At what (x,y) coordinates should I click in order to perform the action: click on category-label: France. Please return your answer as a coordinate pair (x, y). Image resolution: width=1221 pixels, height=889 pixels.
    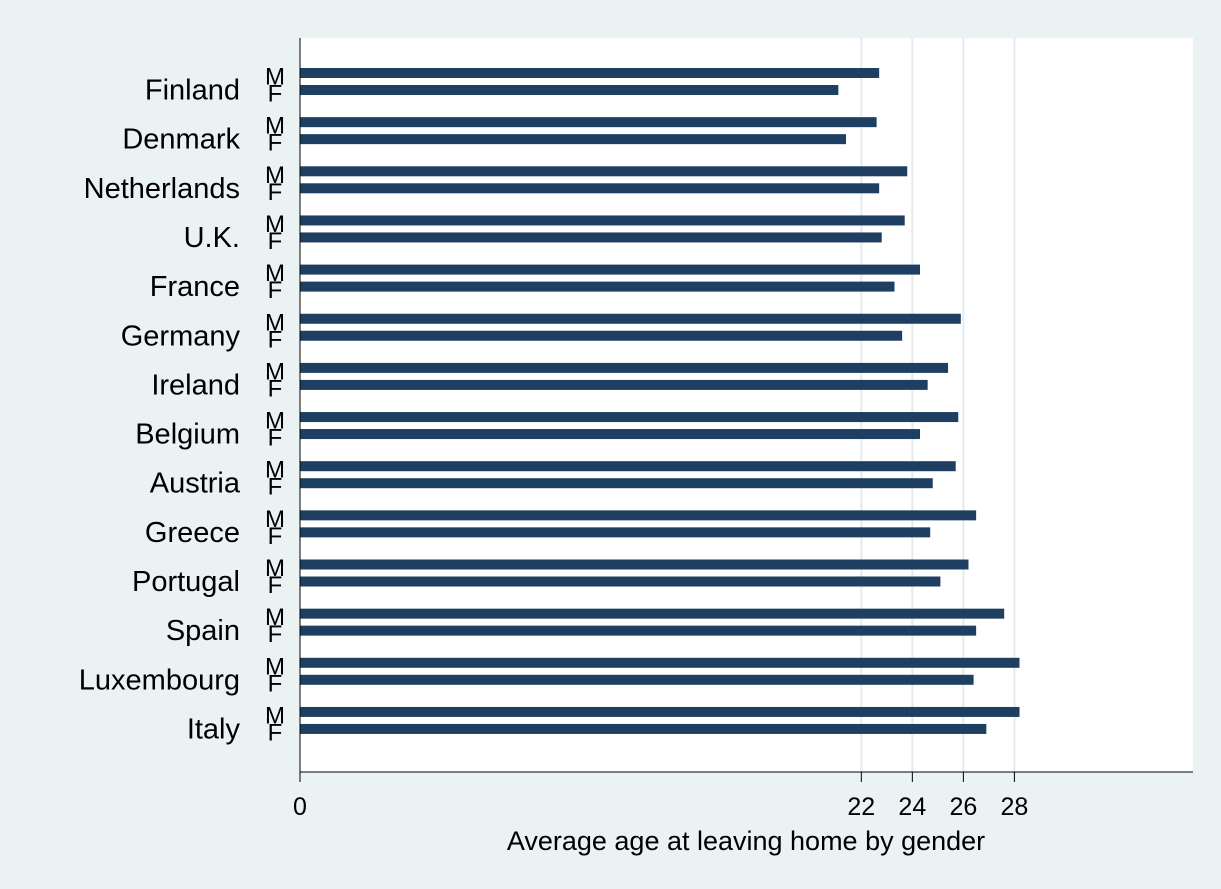
    Looking at the image, I should click on (195, 287).